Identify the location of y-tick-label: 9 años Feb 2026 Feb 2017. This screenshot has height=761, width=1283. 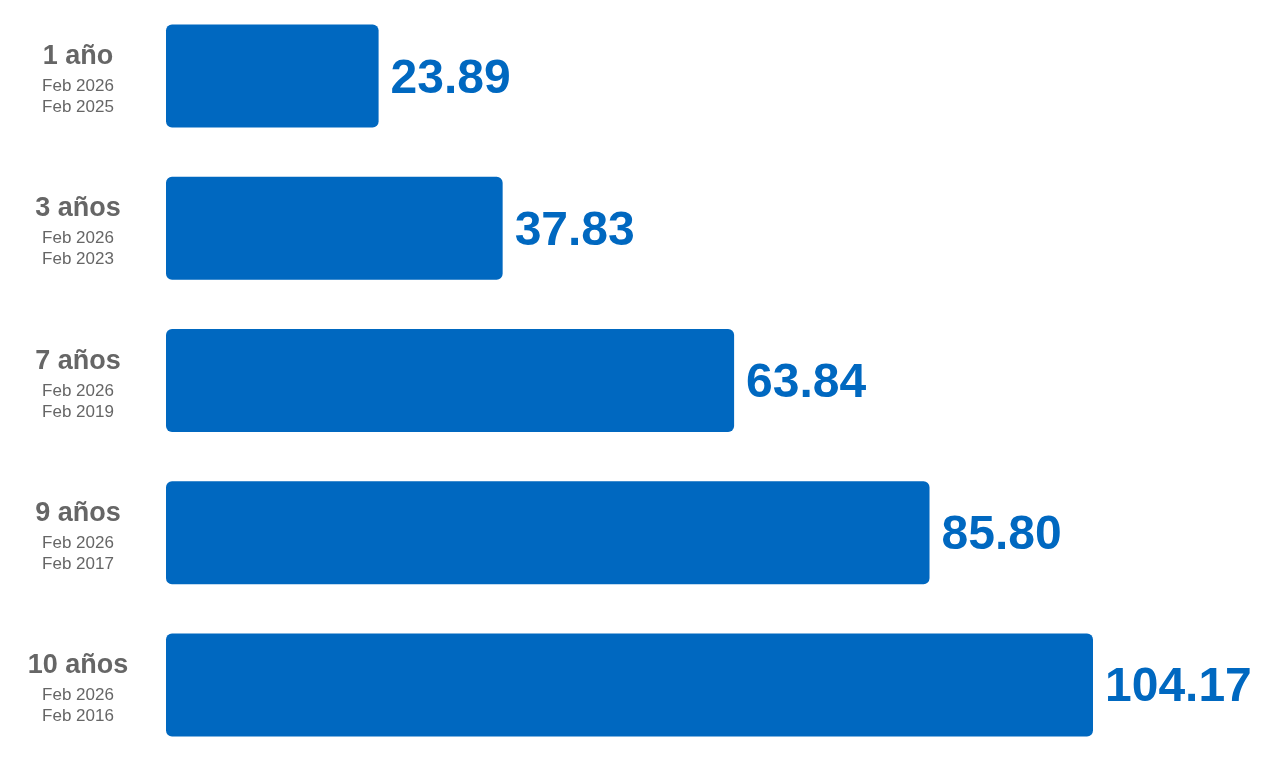
(78, 534).